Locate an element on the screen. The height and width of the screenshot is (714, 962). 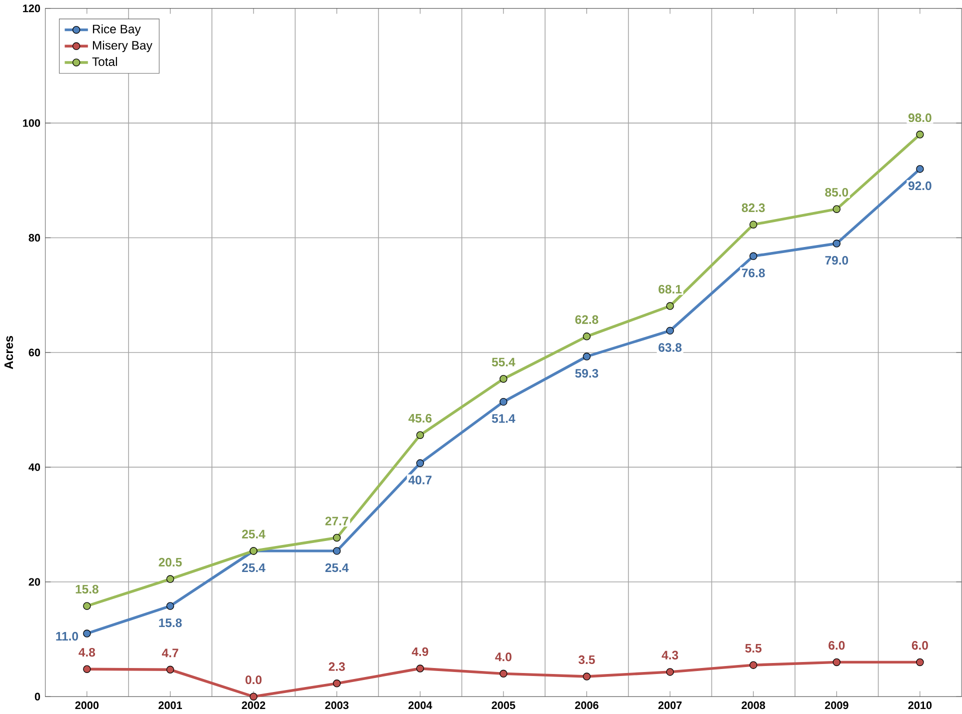
x-tick-label: 2002 is located at coordinates (254, 706).